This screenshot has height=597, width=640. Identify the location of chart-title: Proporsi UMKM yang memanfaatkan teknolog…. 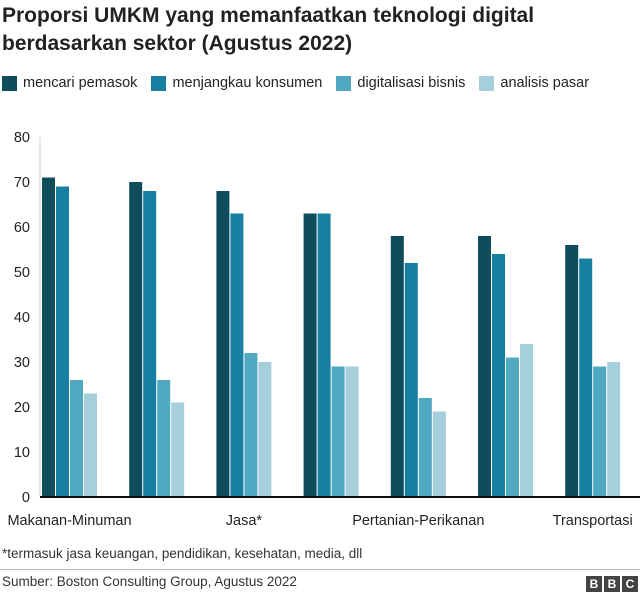
(268, 29).